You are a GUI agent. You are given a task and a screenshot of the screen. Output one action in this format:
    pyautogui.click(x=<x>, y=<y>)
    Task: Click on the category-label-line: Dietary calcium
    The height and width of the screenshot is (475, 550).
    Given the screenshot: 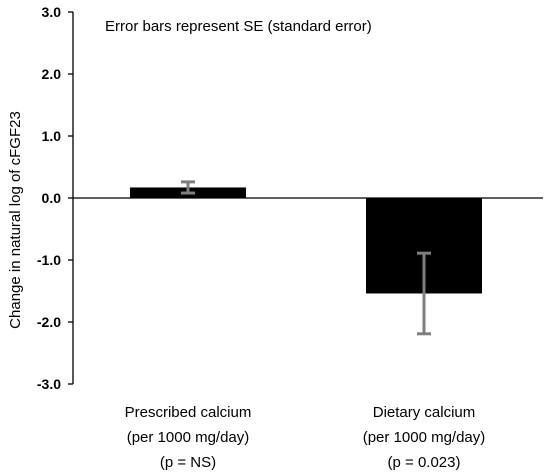 What is the action you would take?
    pyautogui.click(x=424, y=412)
    